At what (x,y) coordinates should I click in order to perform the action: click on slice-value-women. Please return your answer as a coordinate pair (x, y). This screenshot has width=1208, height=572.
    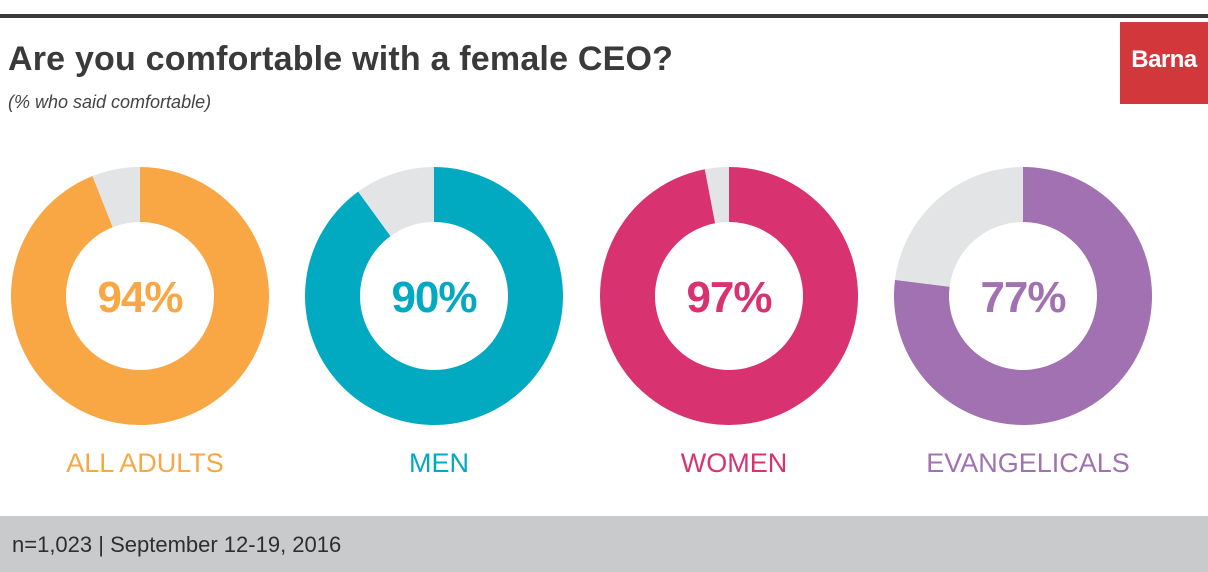
    Looking at the image, I should click on (728, 296).